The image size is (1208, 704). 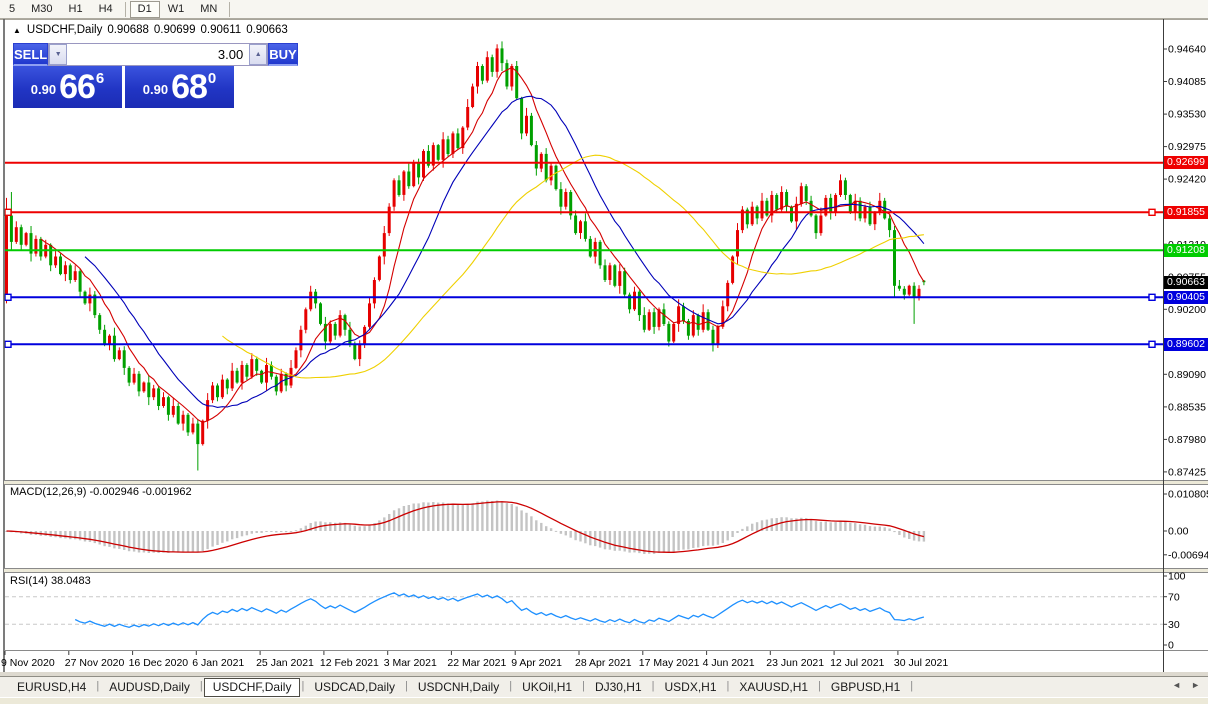 I want to click on horizontal-line-0.90405, so click(x=583, y=297).